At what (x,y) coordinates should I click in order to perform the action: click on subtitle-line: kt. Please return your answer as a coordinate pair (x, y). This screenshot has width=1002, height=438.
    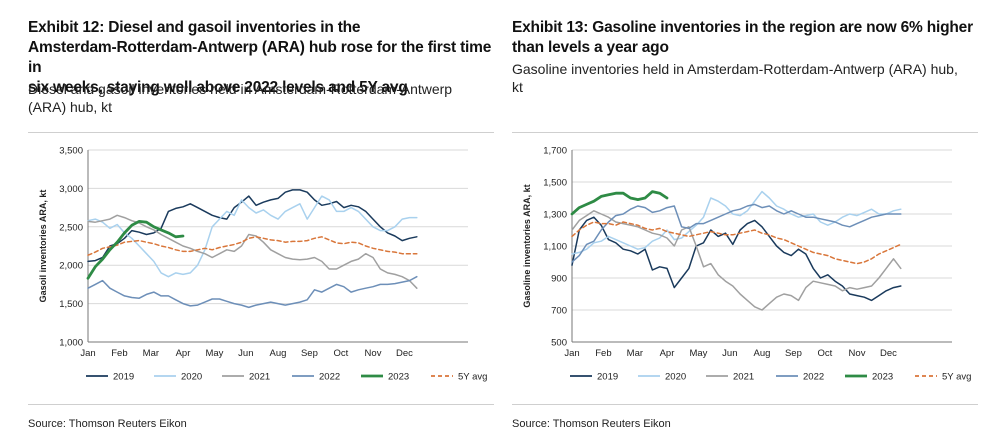
    Looking at the image, I should click on (517, 87).